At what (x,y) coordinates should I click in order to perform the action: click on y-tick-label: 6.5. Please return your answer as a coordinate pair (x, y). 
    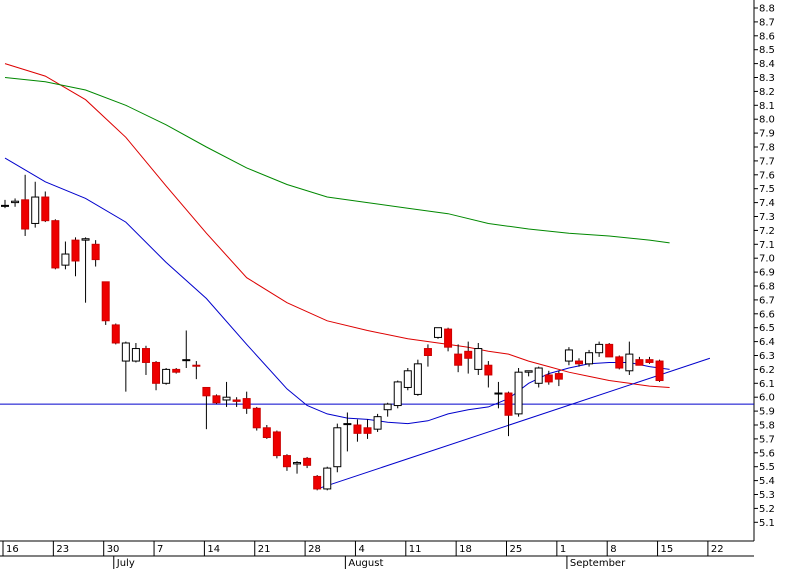
    Looking at the image, I should click on (767, 328).